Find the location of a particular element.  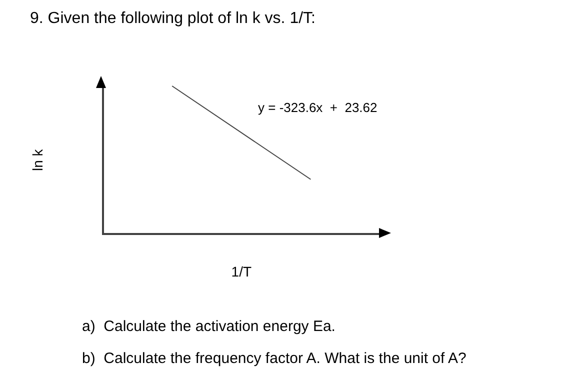

text: b) Calculate the frequency factor A. What is the unit of A? is located at coordinates (274, 358).